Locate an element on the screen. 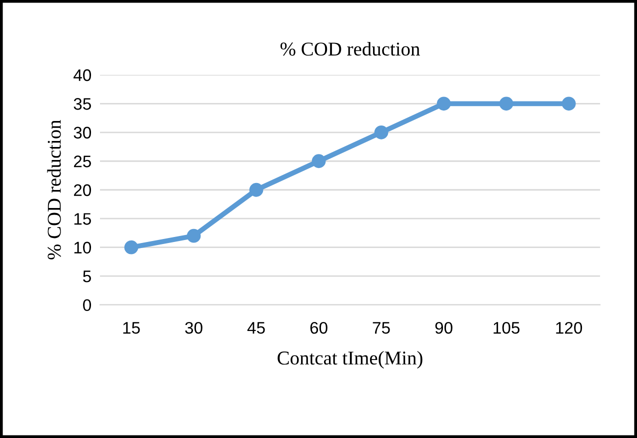  x-tick-label: 15 is located at coordinates (131, 328).